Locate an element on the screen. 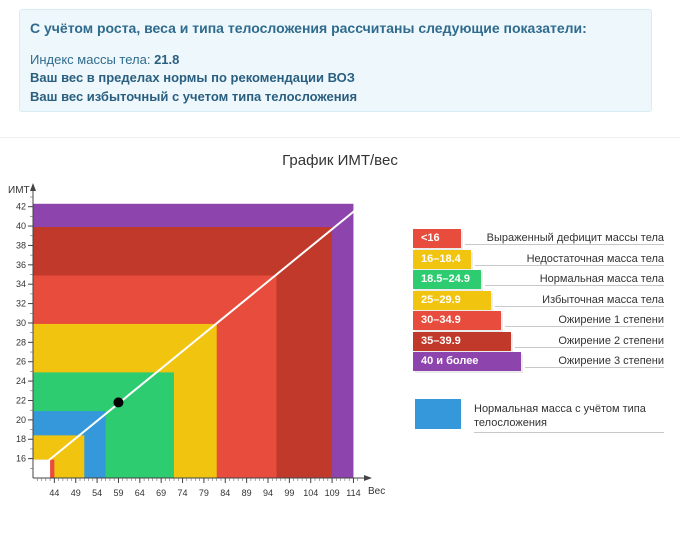  bmi-line: Индекс массы тела: 21.8 is located at coordinates (104, 59).